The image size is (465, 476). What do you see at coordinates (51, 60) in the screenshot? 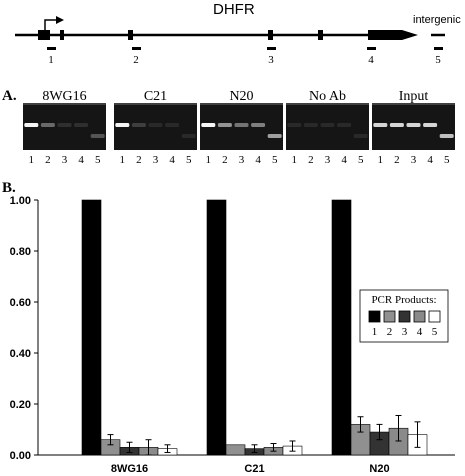
I see `amplicon-label: 1` at bounding box center [51, 60].